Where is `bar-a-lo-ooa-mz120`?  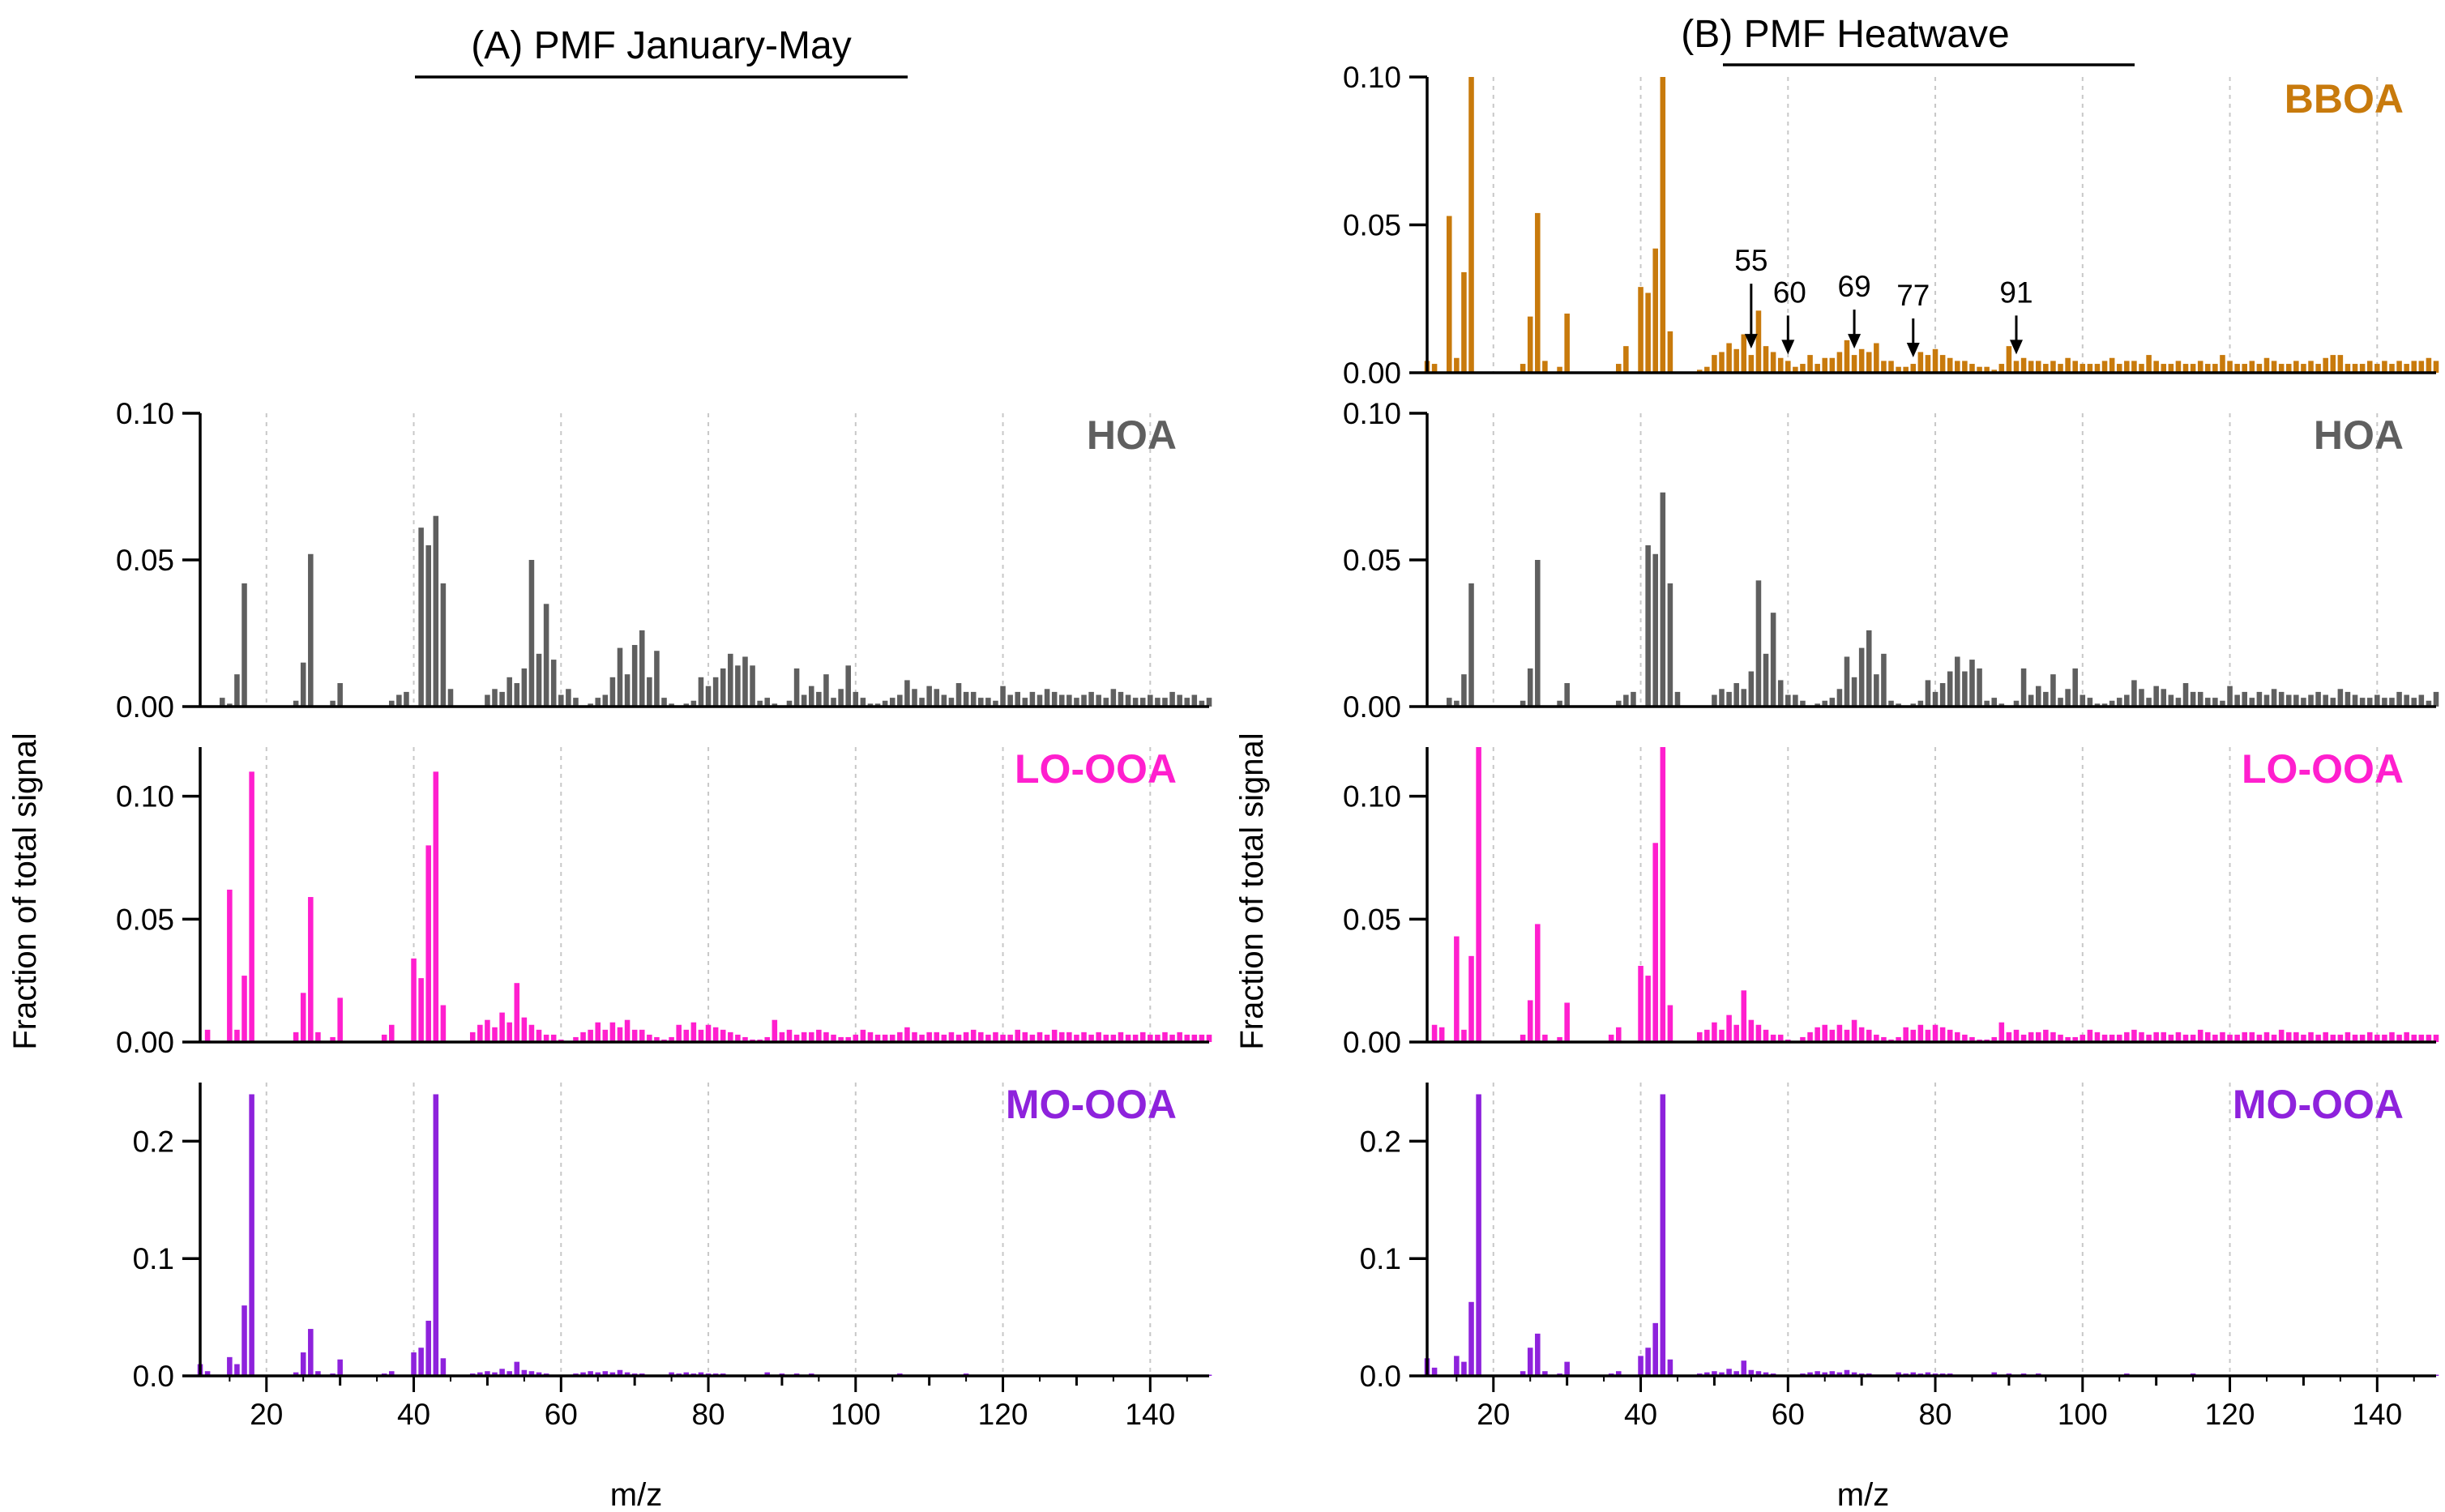
bar-a-lo-ooa-mz120 is located at coordinates (1003, 1038).